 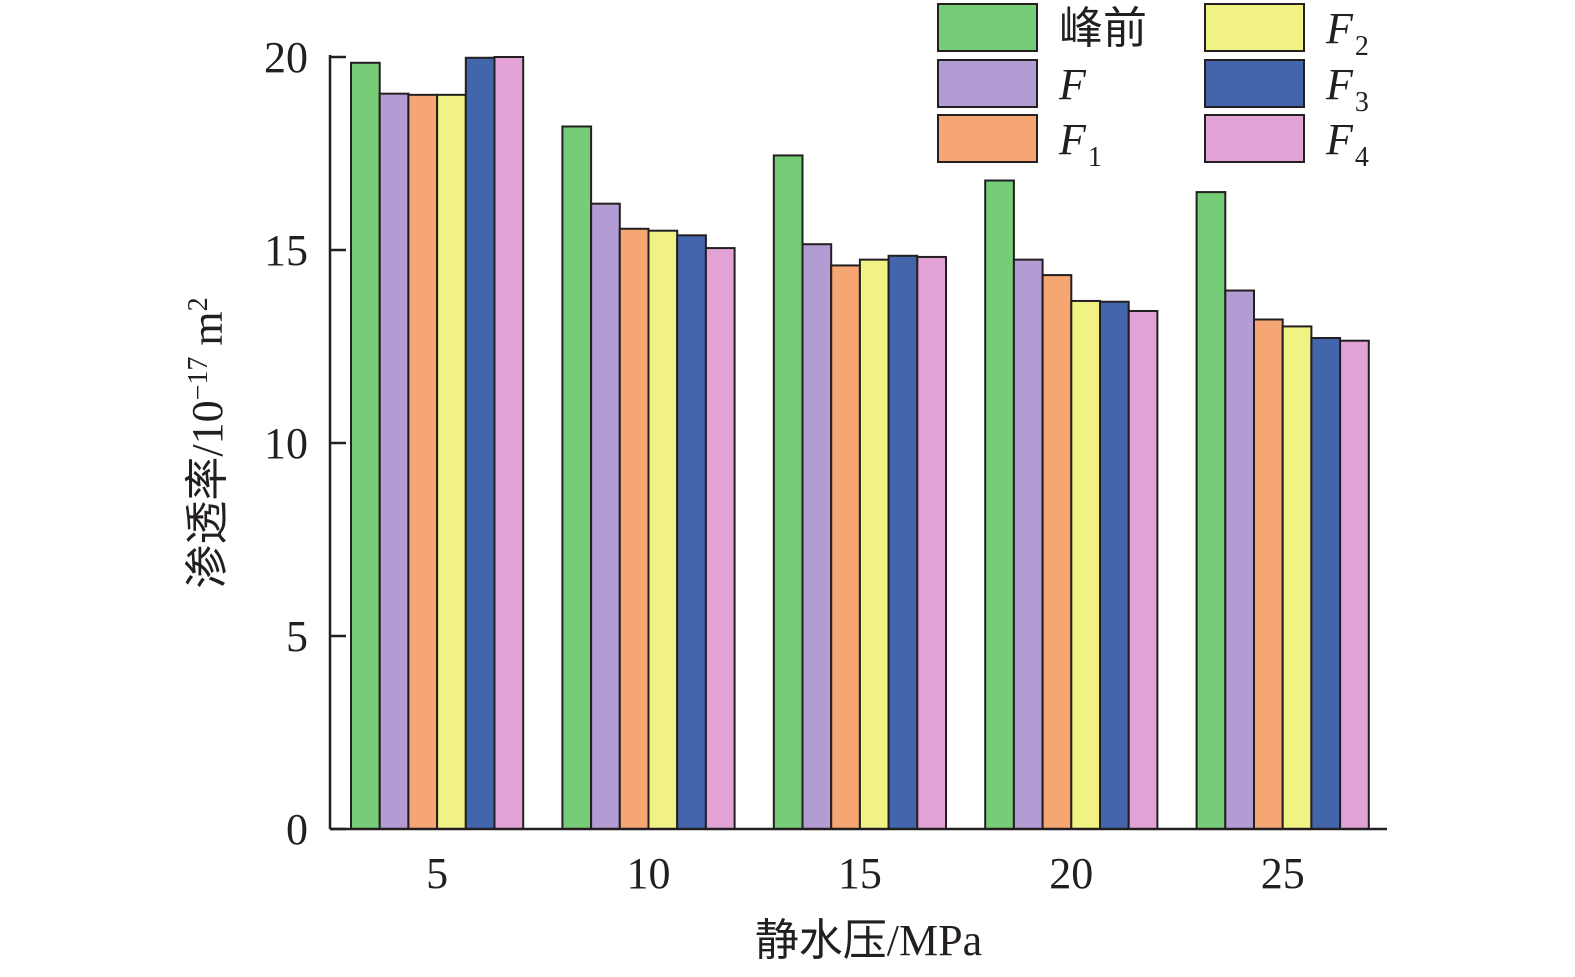 I want to click on y-axis-title: 渗透率/10−17 m2, so click(x=208, y=442).